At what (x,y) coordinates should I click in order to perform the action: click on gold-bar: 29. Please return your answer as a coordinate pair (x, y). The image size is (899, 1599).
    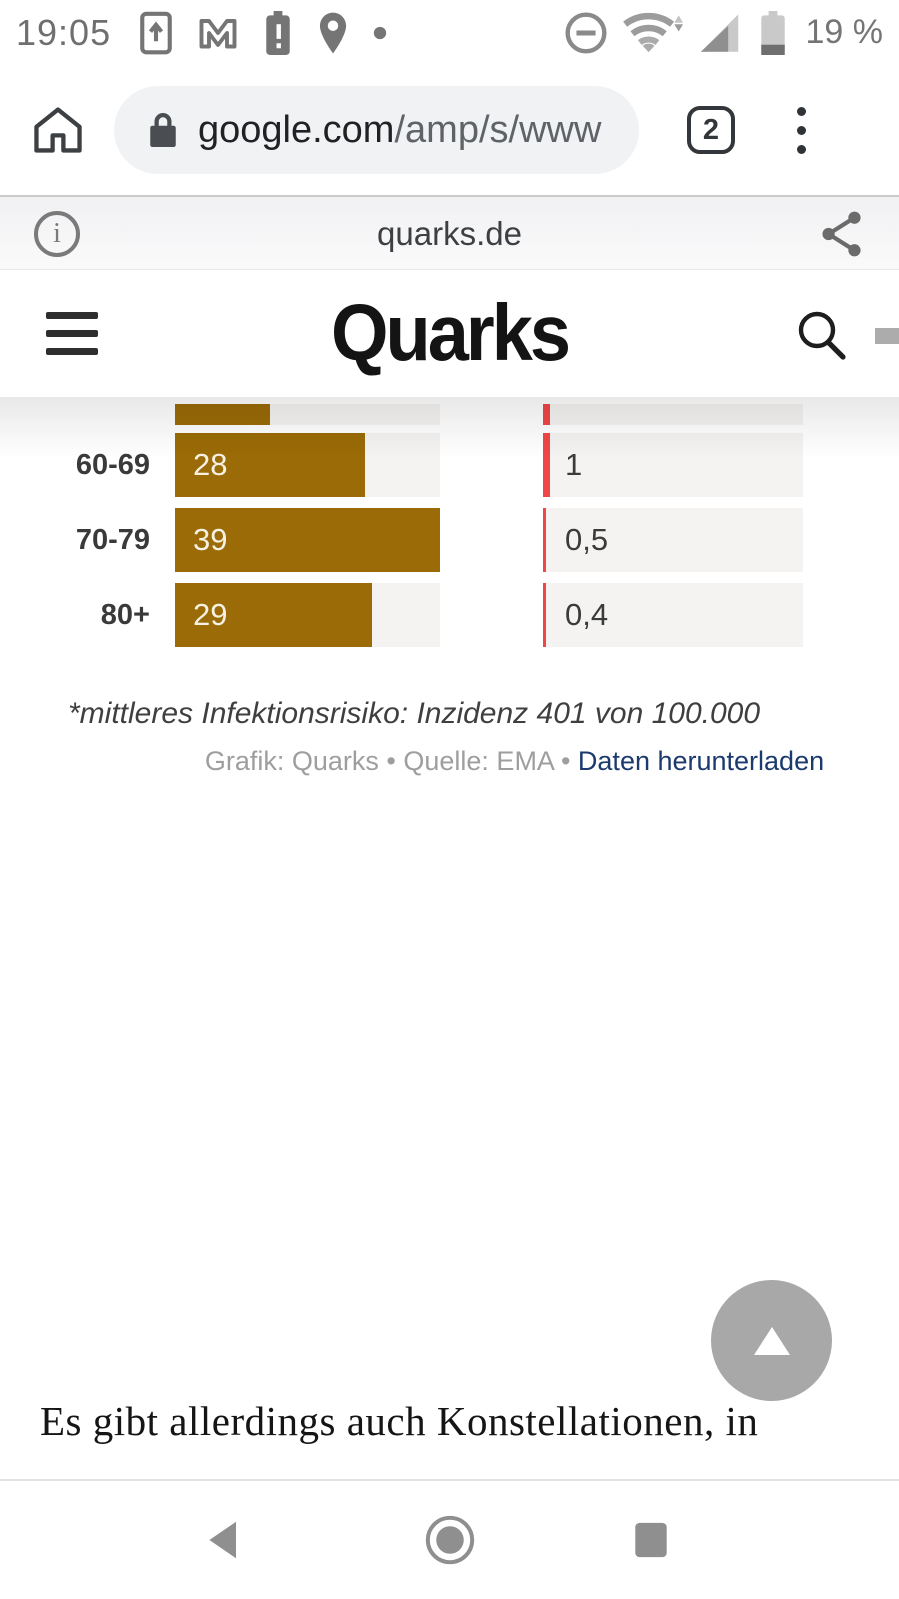
    Looking at the image, I should click on (274, 615).